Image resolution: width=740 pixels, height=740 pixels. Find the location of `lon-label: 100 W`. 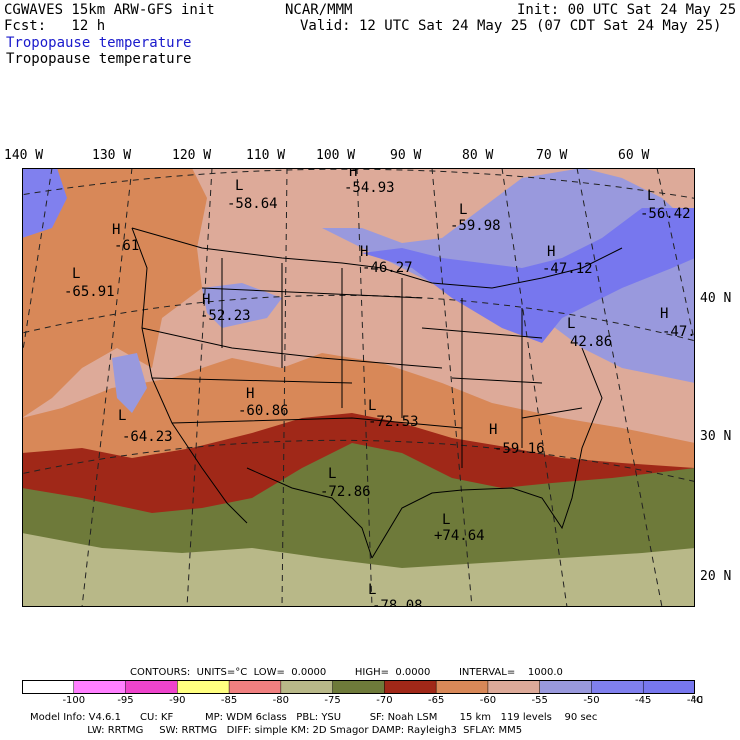

lon-label: 100 W is located at coordinates (336, 155).